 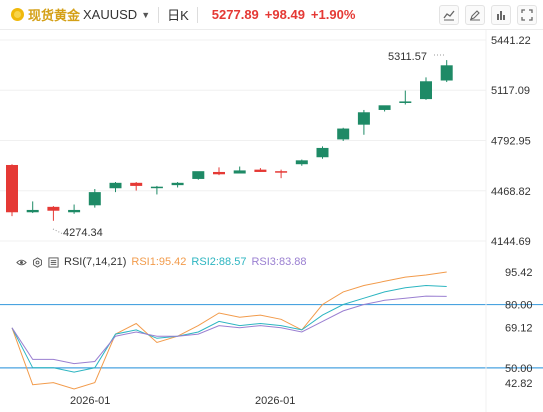 I want to click on rsi-tick-label: 50.00, so click(x=519, y=369).